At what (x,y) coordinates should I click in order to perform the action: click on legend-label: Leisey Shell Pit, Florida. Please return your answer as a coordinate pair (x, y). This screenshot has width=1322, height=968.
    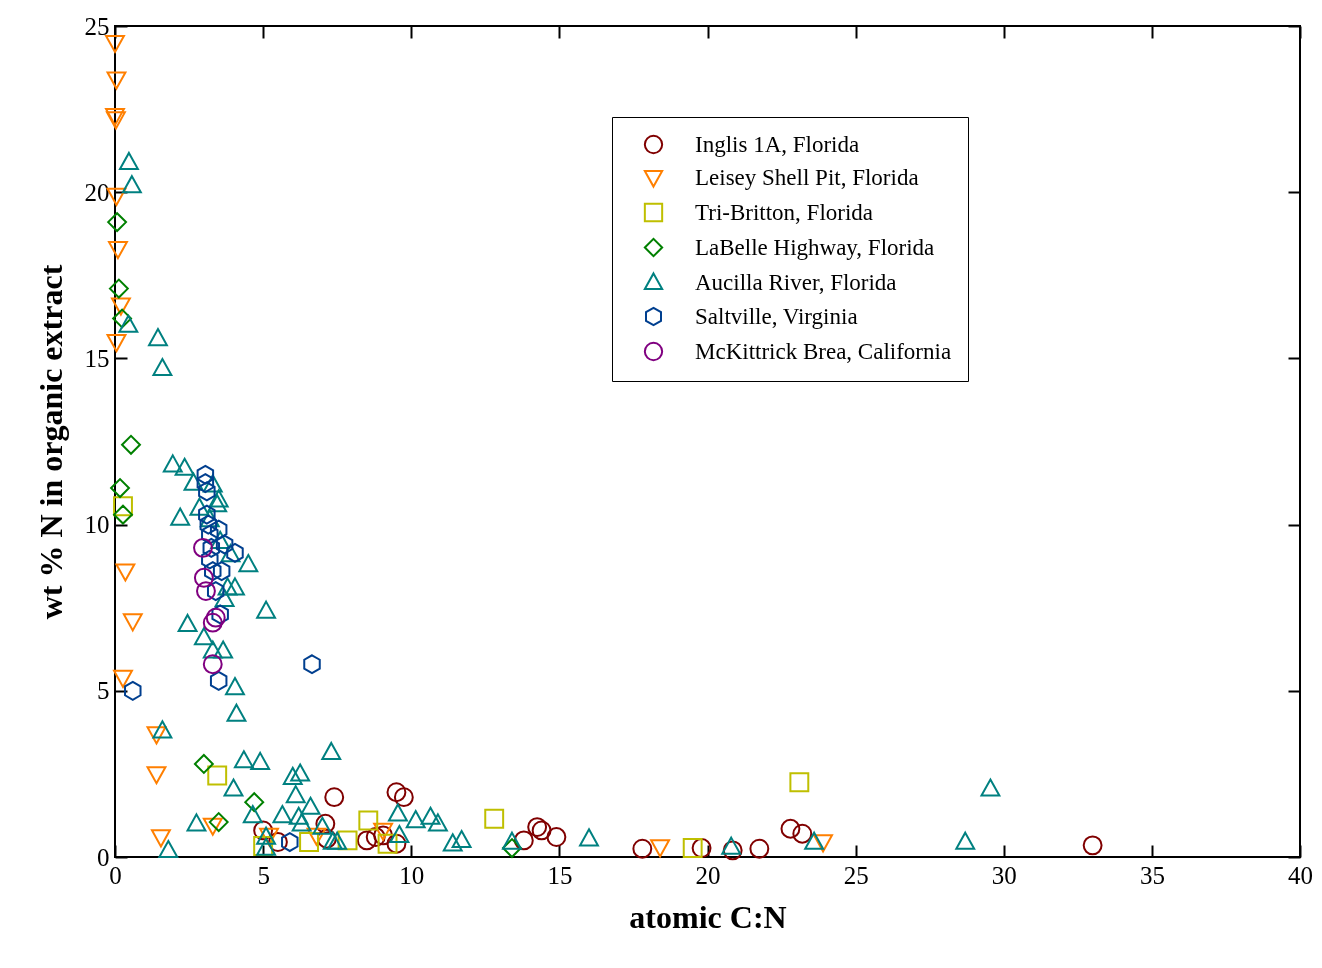
    Looking at the image, I should click on (807, 177).